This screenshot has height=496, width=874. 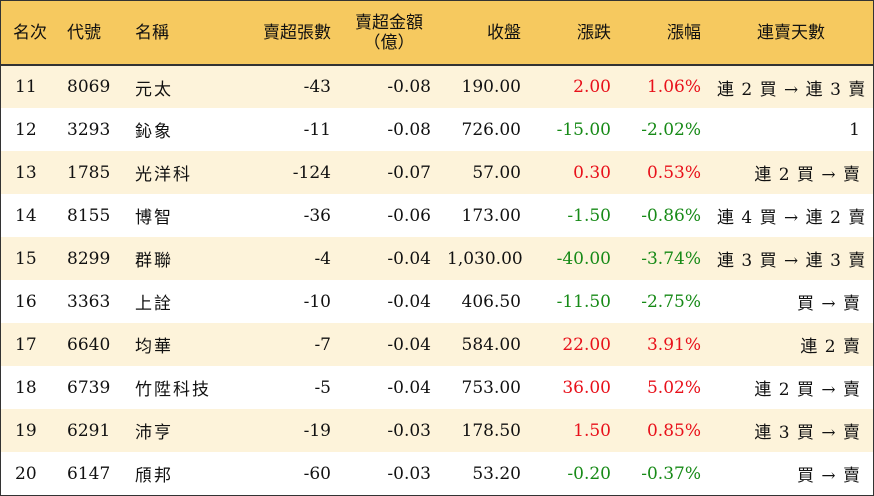 I want to click on cell-net-sell-lots: -10, so click(x=317, y=301).